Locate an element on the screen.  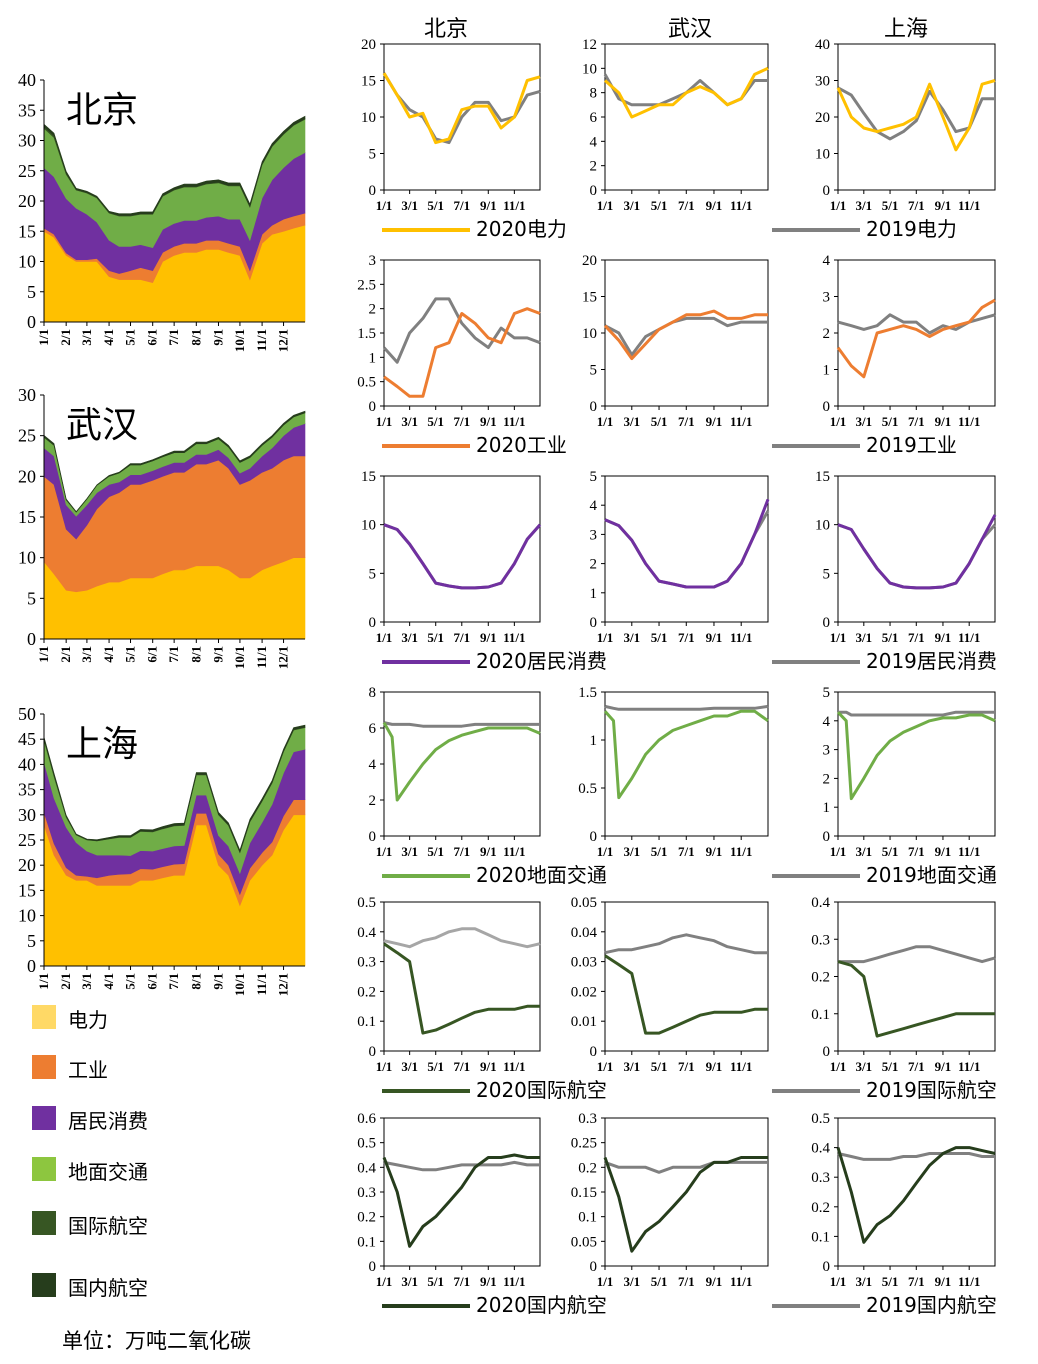
x-tick-label: 12/1 is located at coordinates (283, 657).